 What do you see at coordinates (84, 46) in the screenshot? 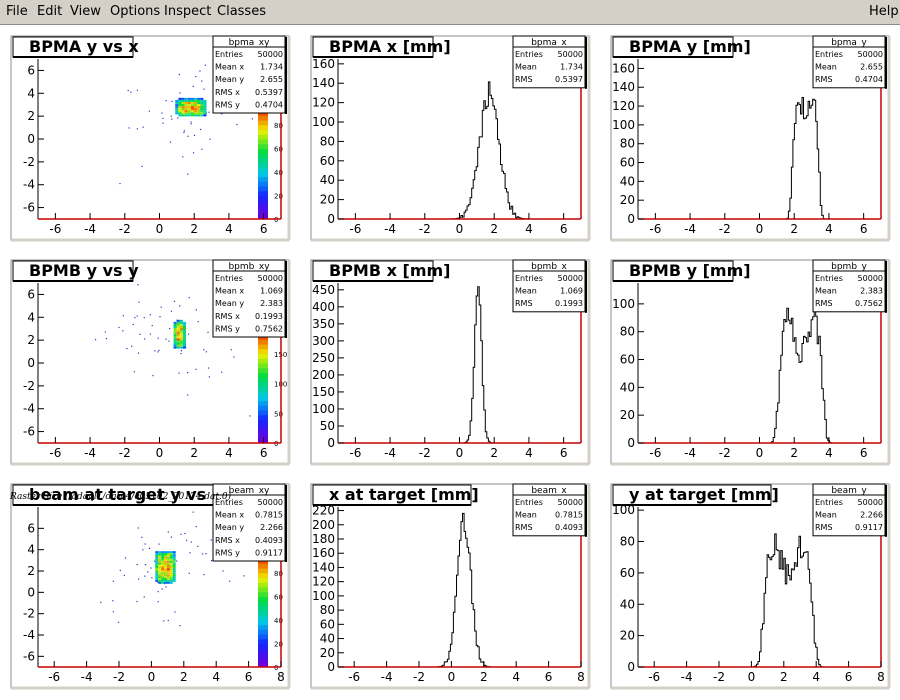
I see `plot-title: BPMA y vs x` at bounding box center [84, 46].